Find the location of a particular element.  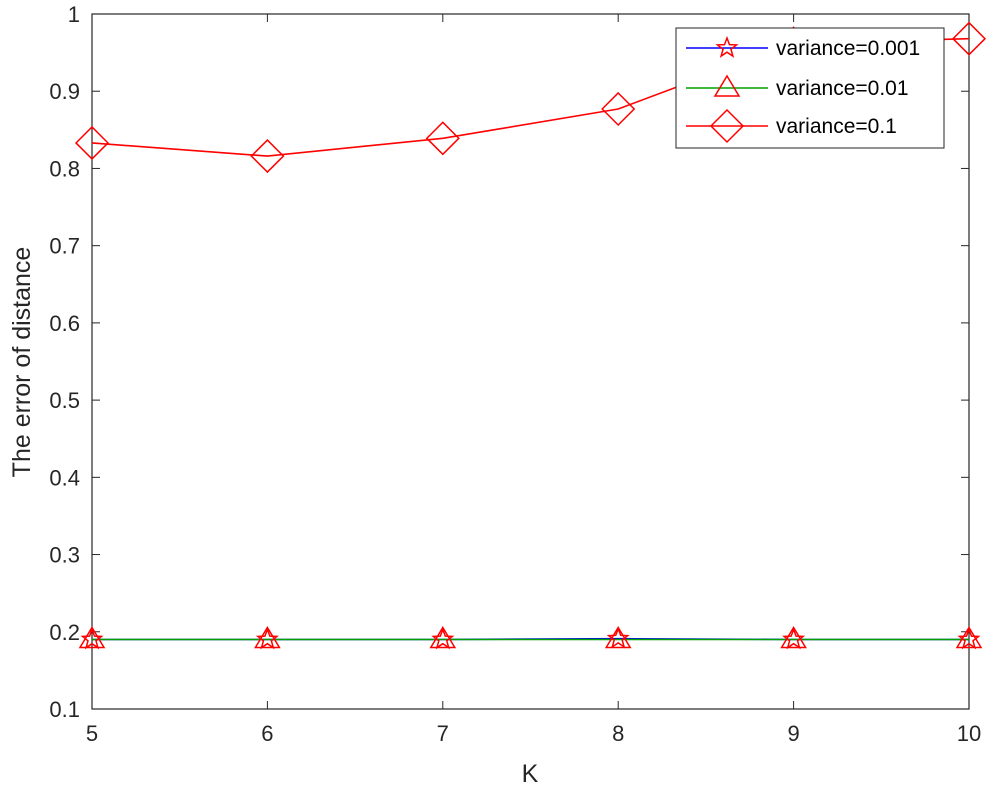

y-tick-label: 0.2 is located at coordinates (64, 632).